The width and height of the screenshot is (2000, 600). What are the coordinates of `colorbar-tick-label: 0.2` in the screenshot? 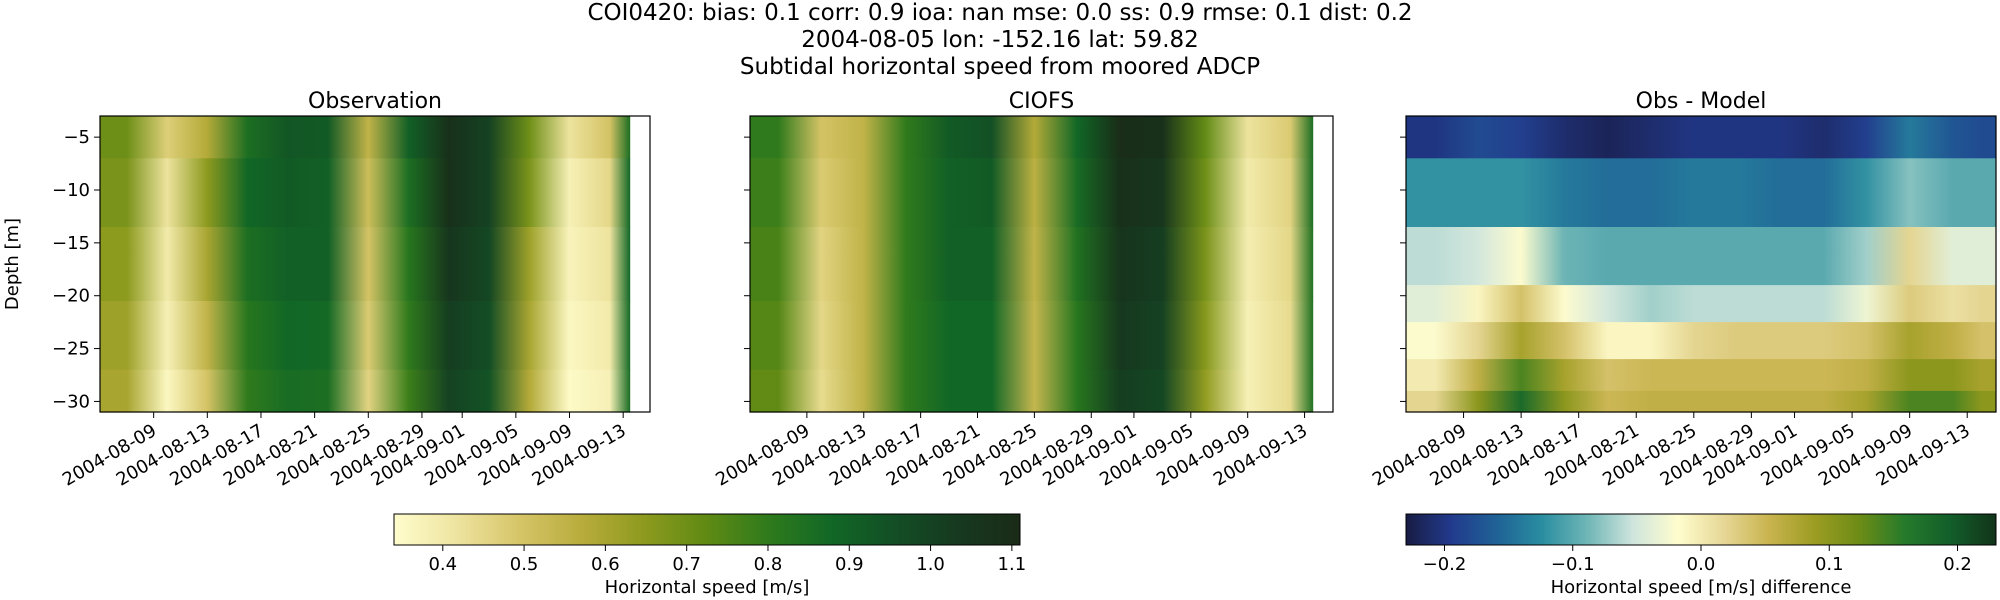 It's located at (1957, 564).